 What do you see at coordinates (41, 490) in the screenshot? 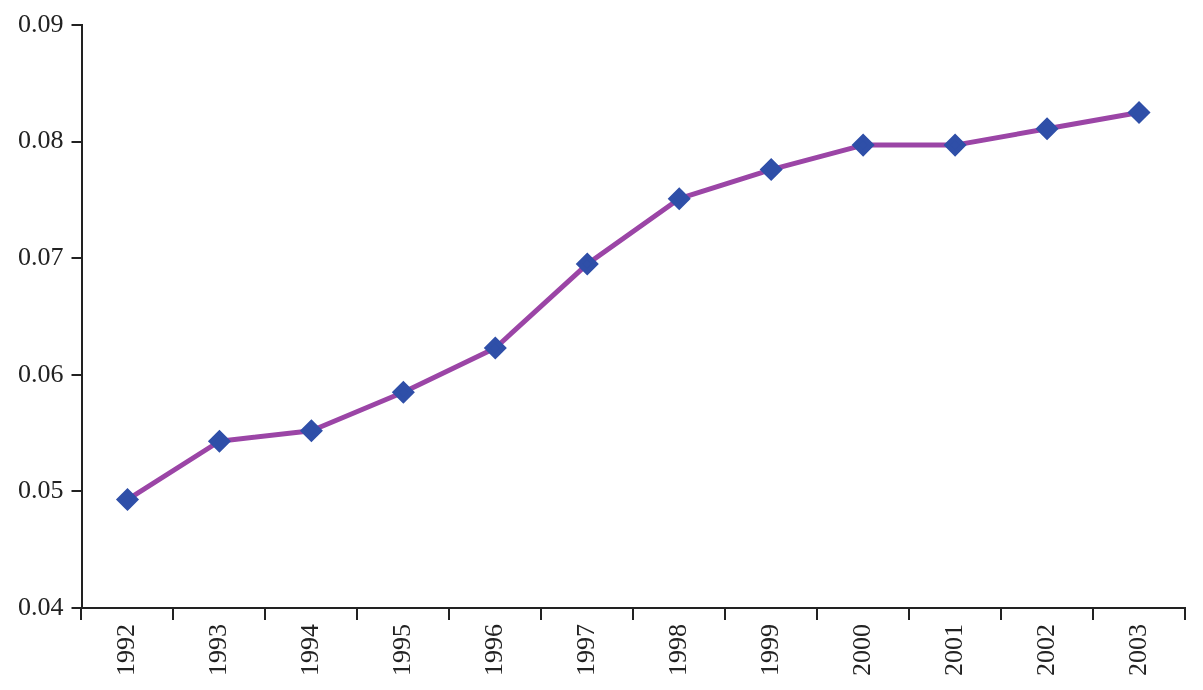
I see `y-tick-label: 0.05` at bounding box center [41, 490].